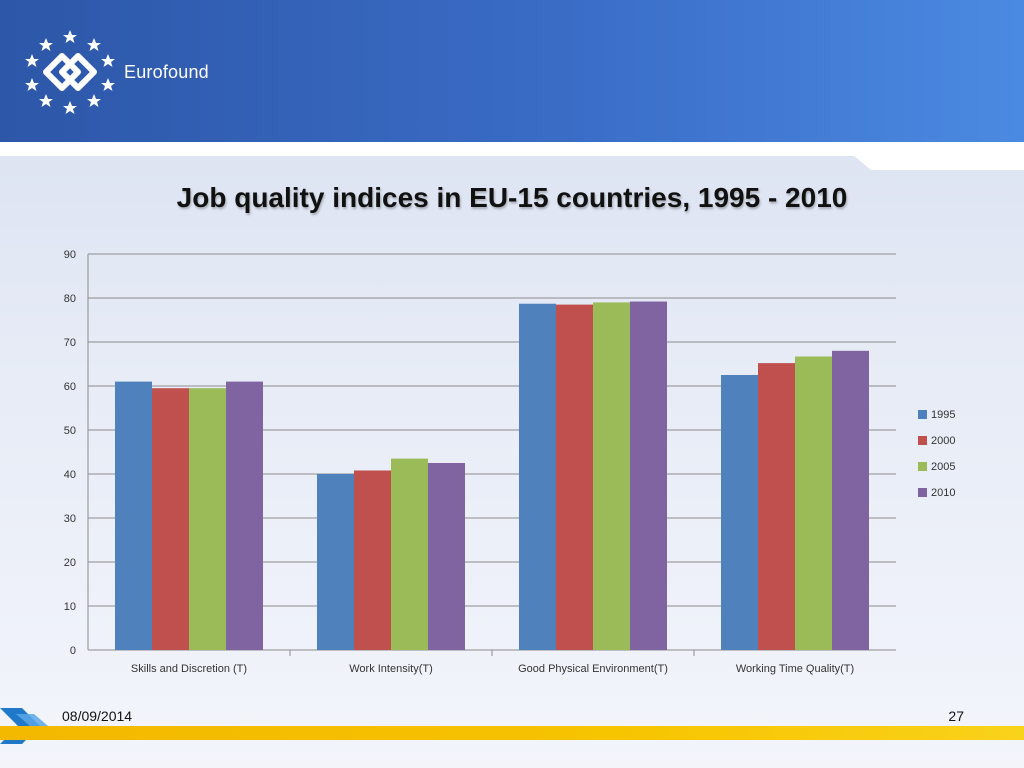  Describe the element at coordinates (956, 716) in the screenshot. I see `page-number: 27` at that location.